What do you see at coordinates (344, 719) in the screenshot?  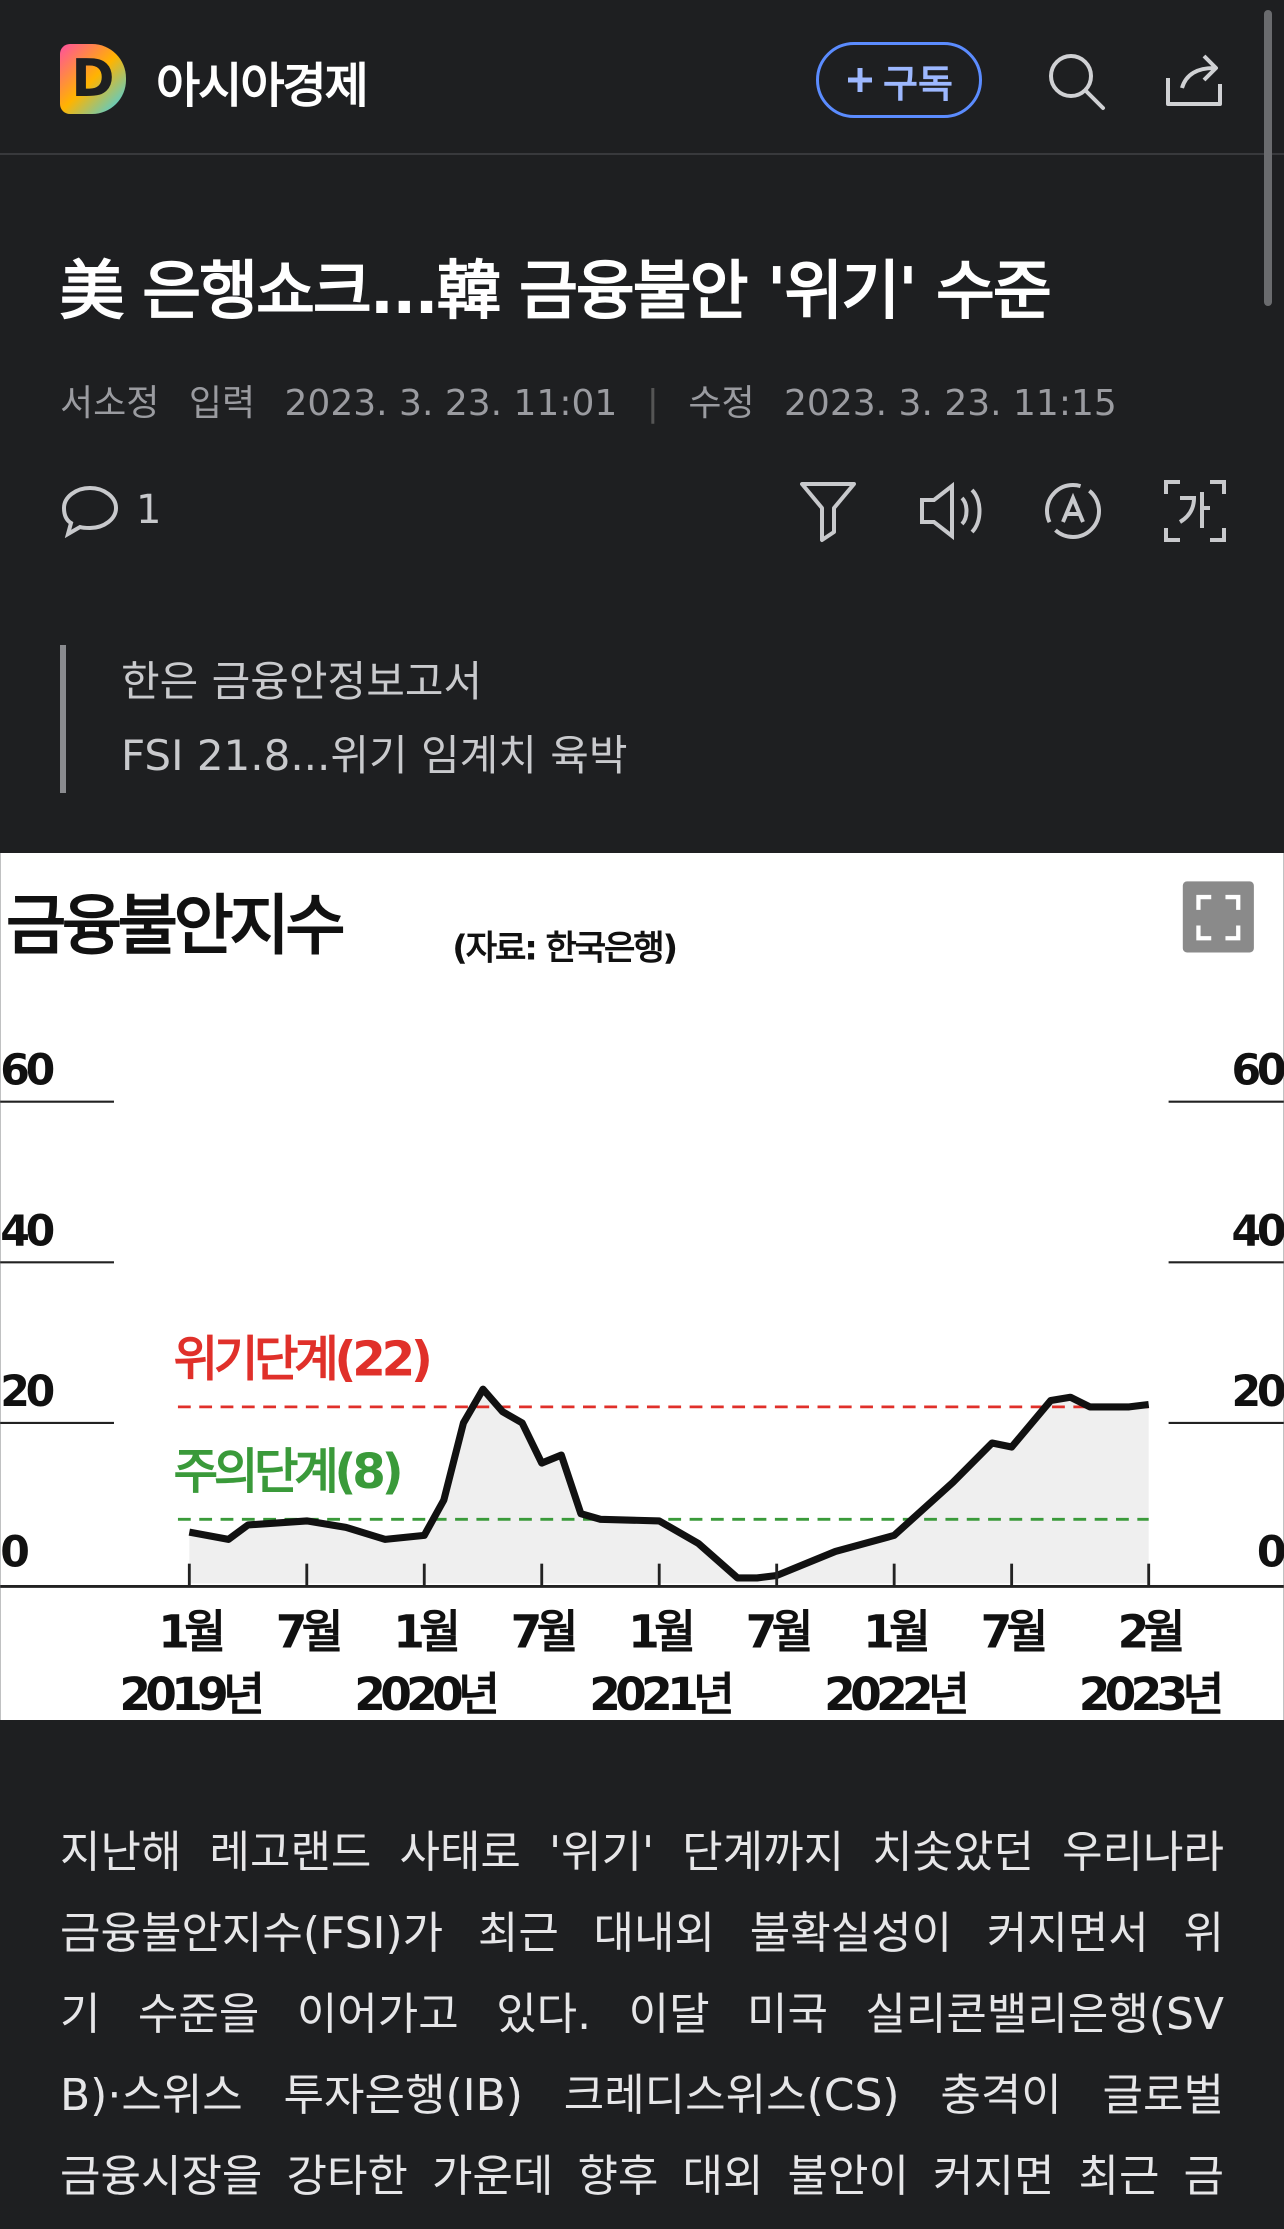 I see `article-subtitle: 한은 금융안정보고서 FSI 21.8...위기 임계치 육박` at bounding box center [344, 719].